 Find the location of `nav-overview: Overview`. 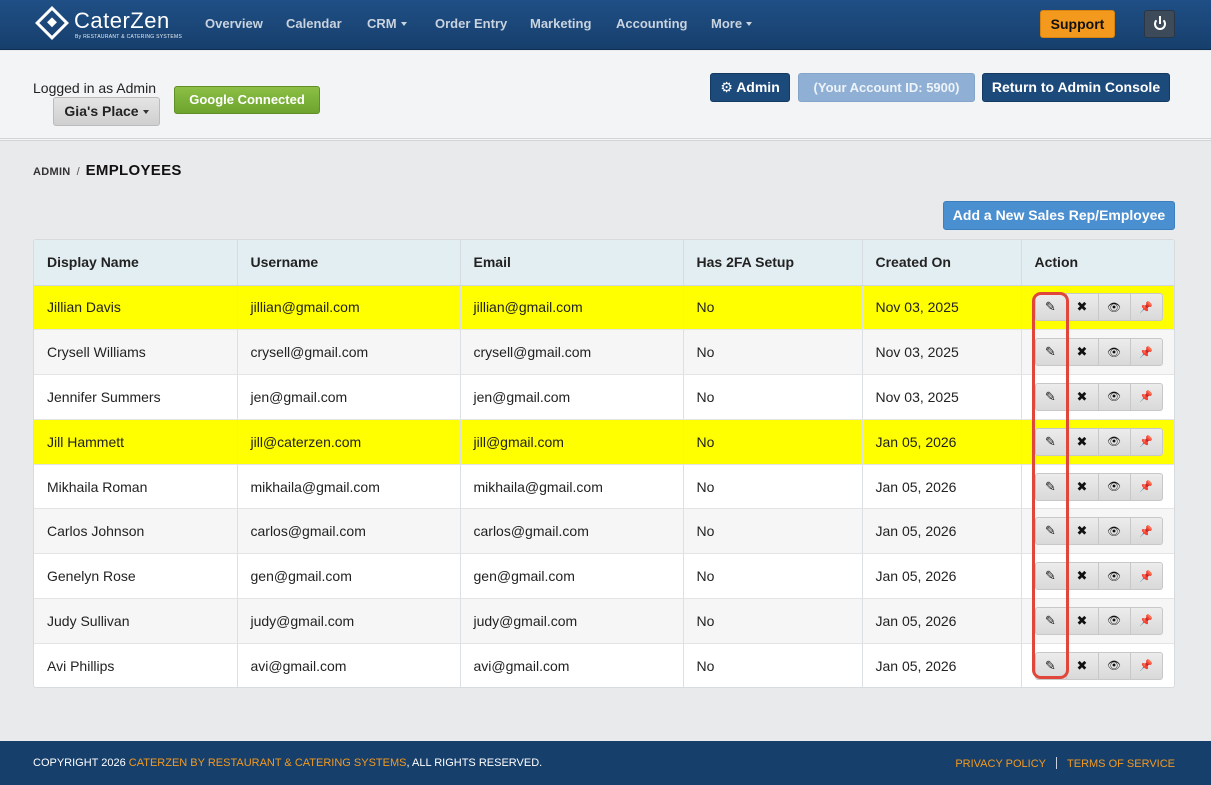

nav-overview: Overview is located at coordinates (234, 23).